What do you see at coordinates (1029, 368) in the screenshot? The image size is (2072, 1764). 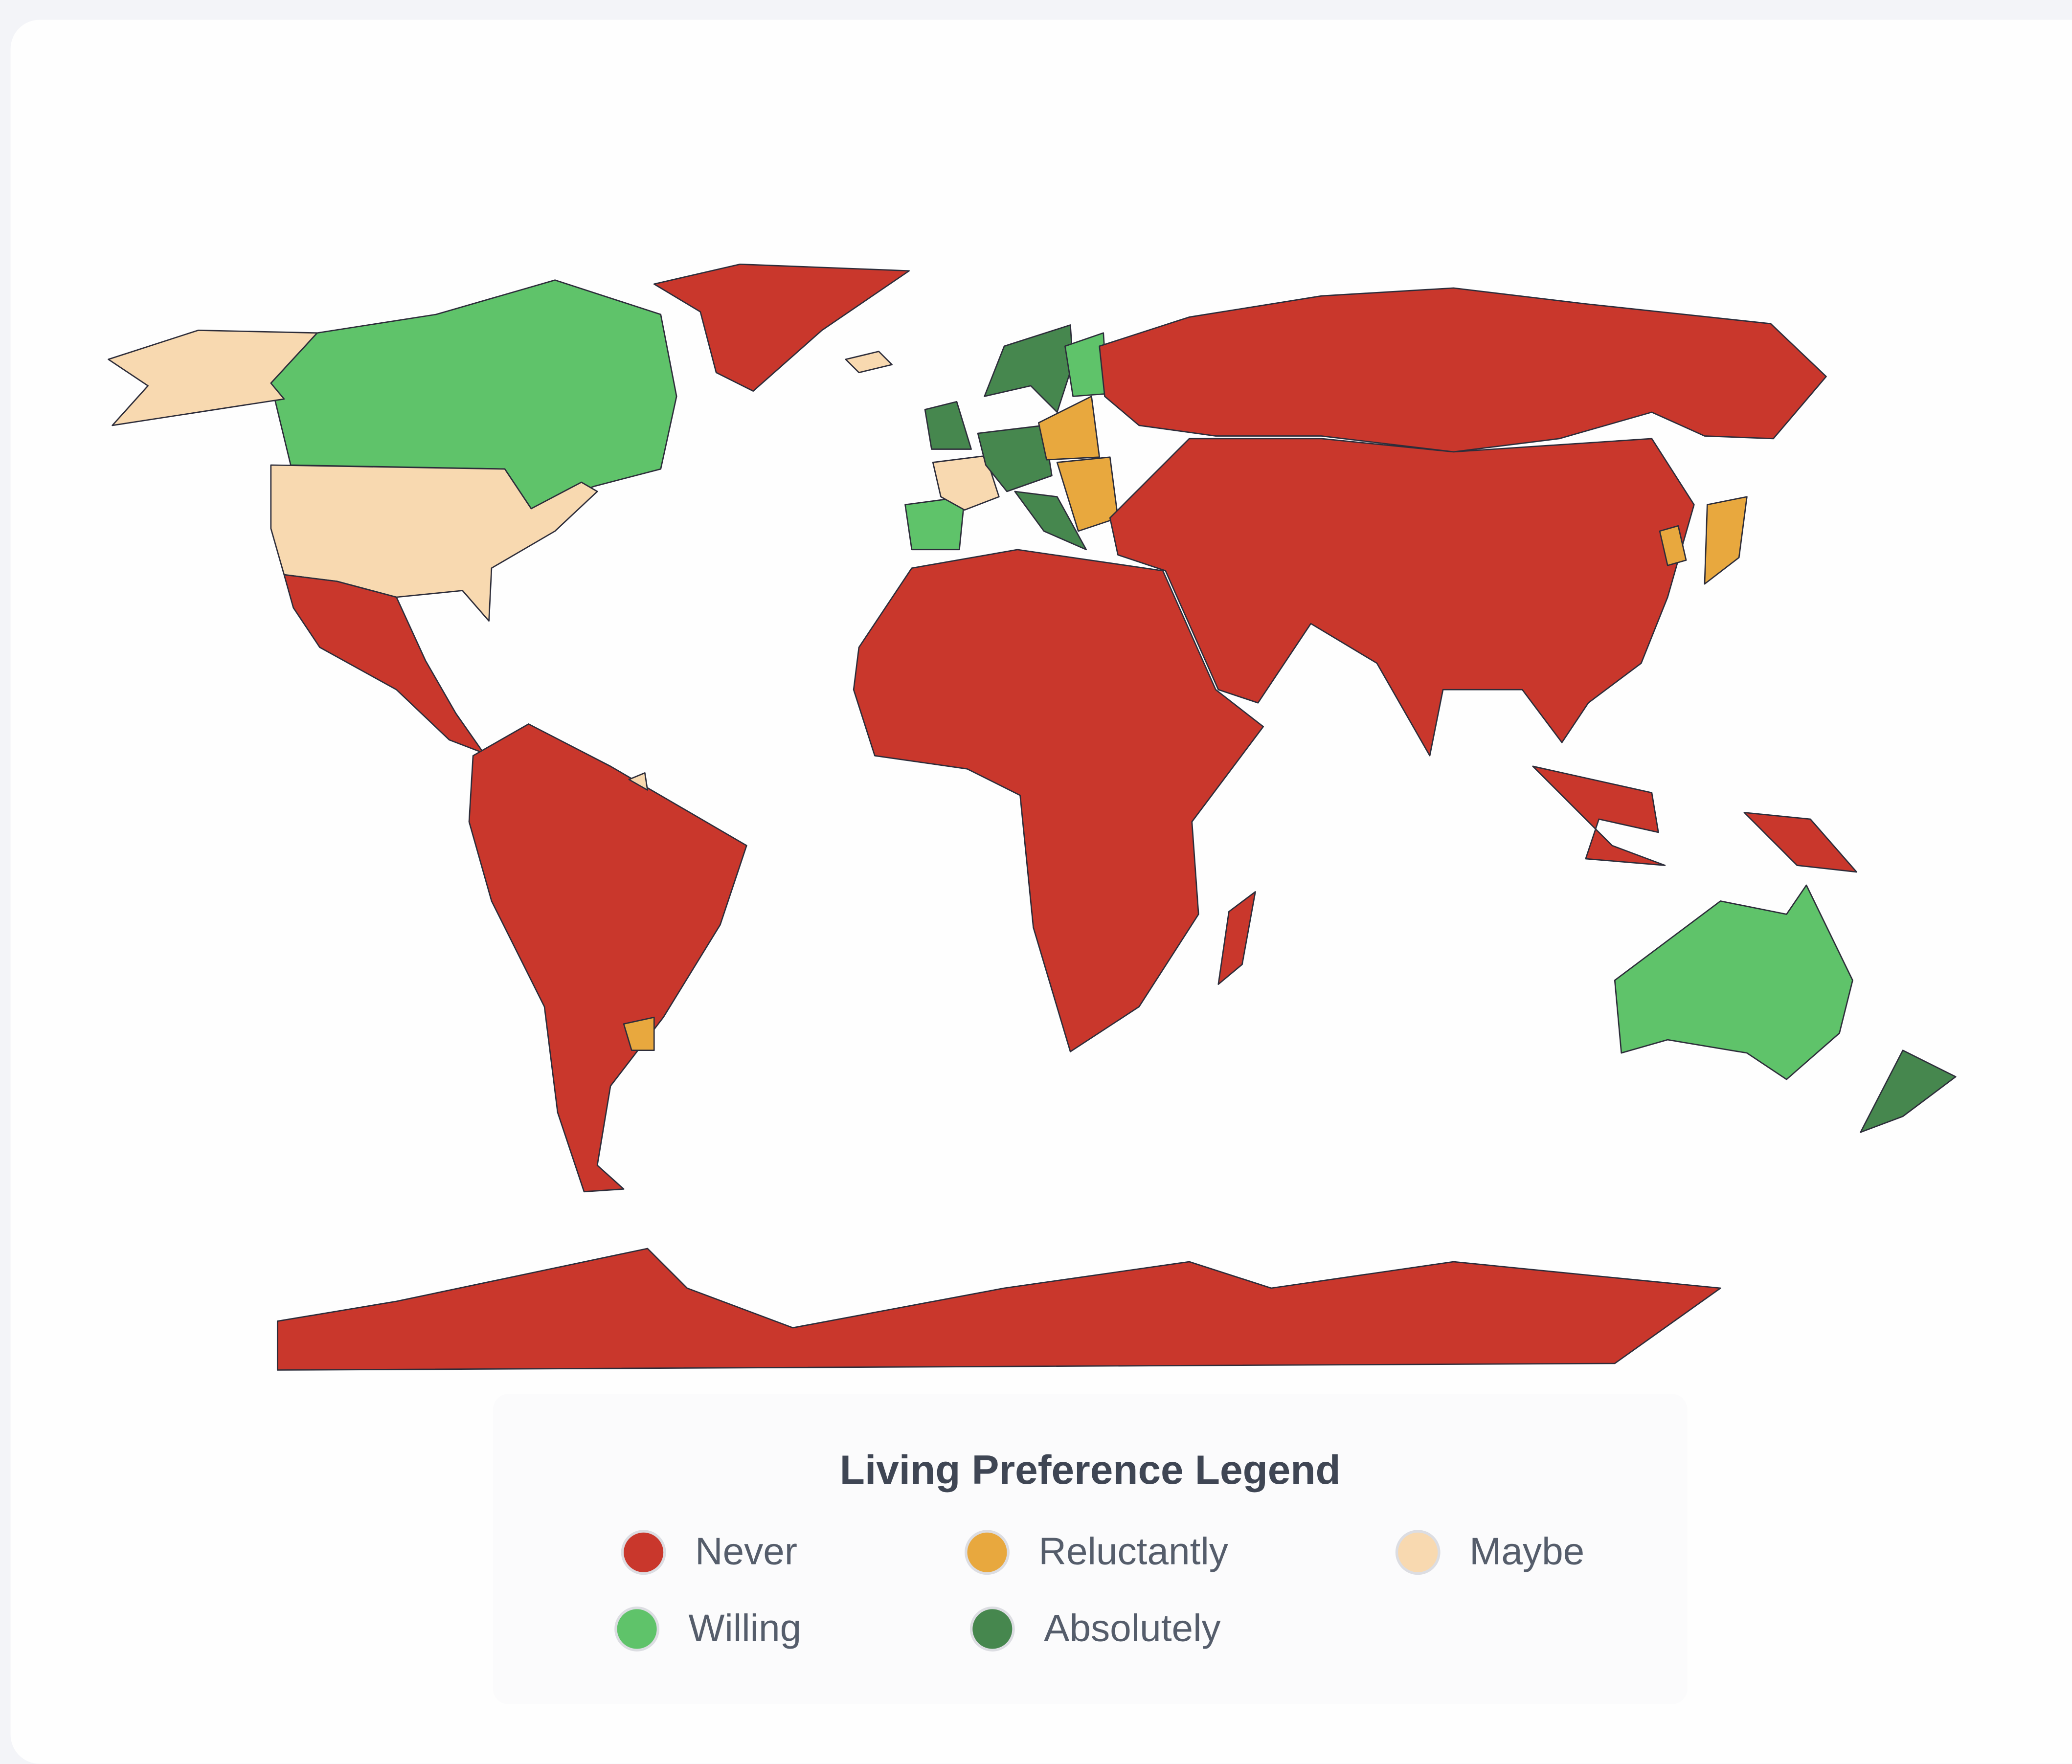 I see `region-norway-sweden` at bounding box center [1029, 368].